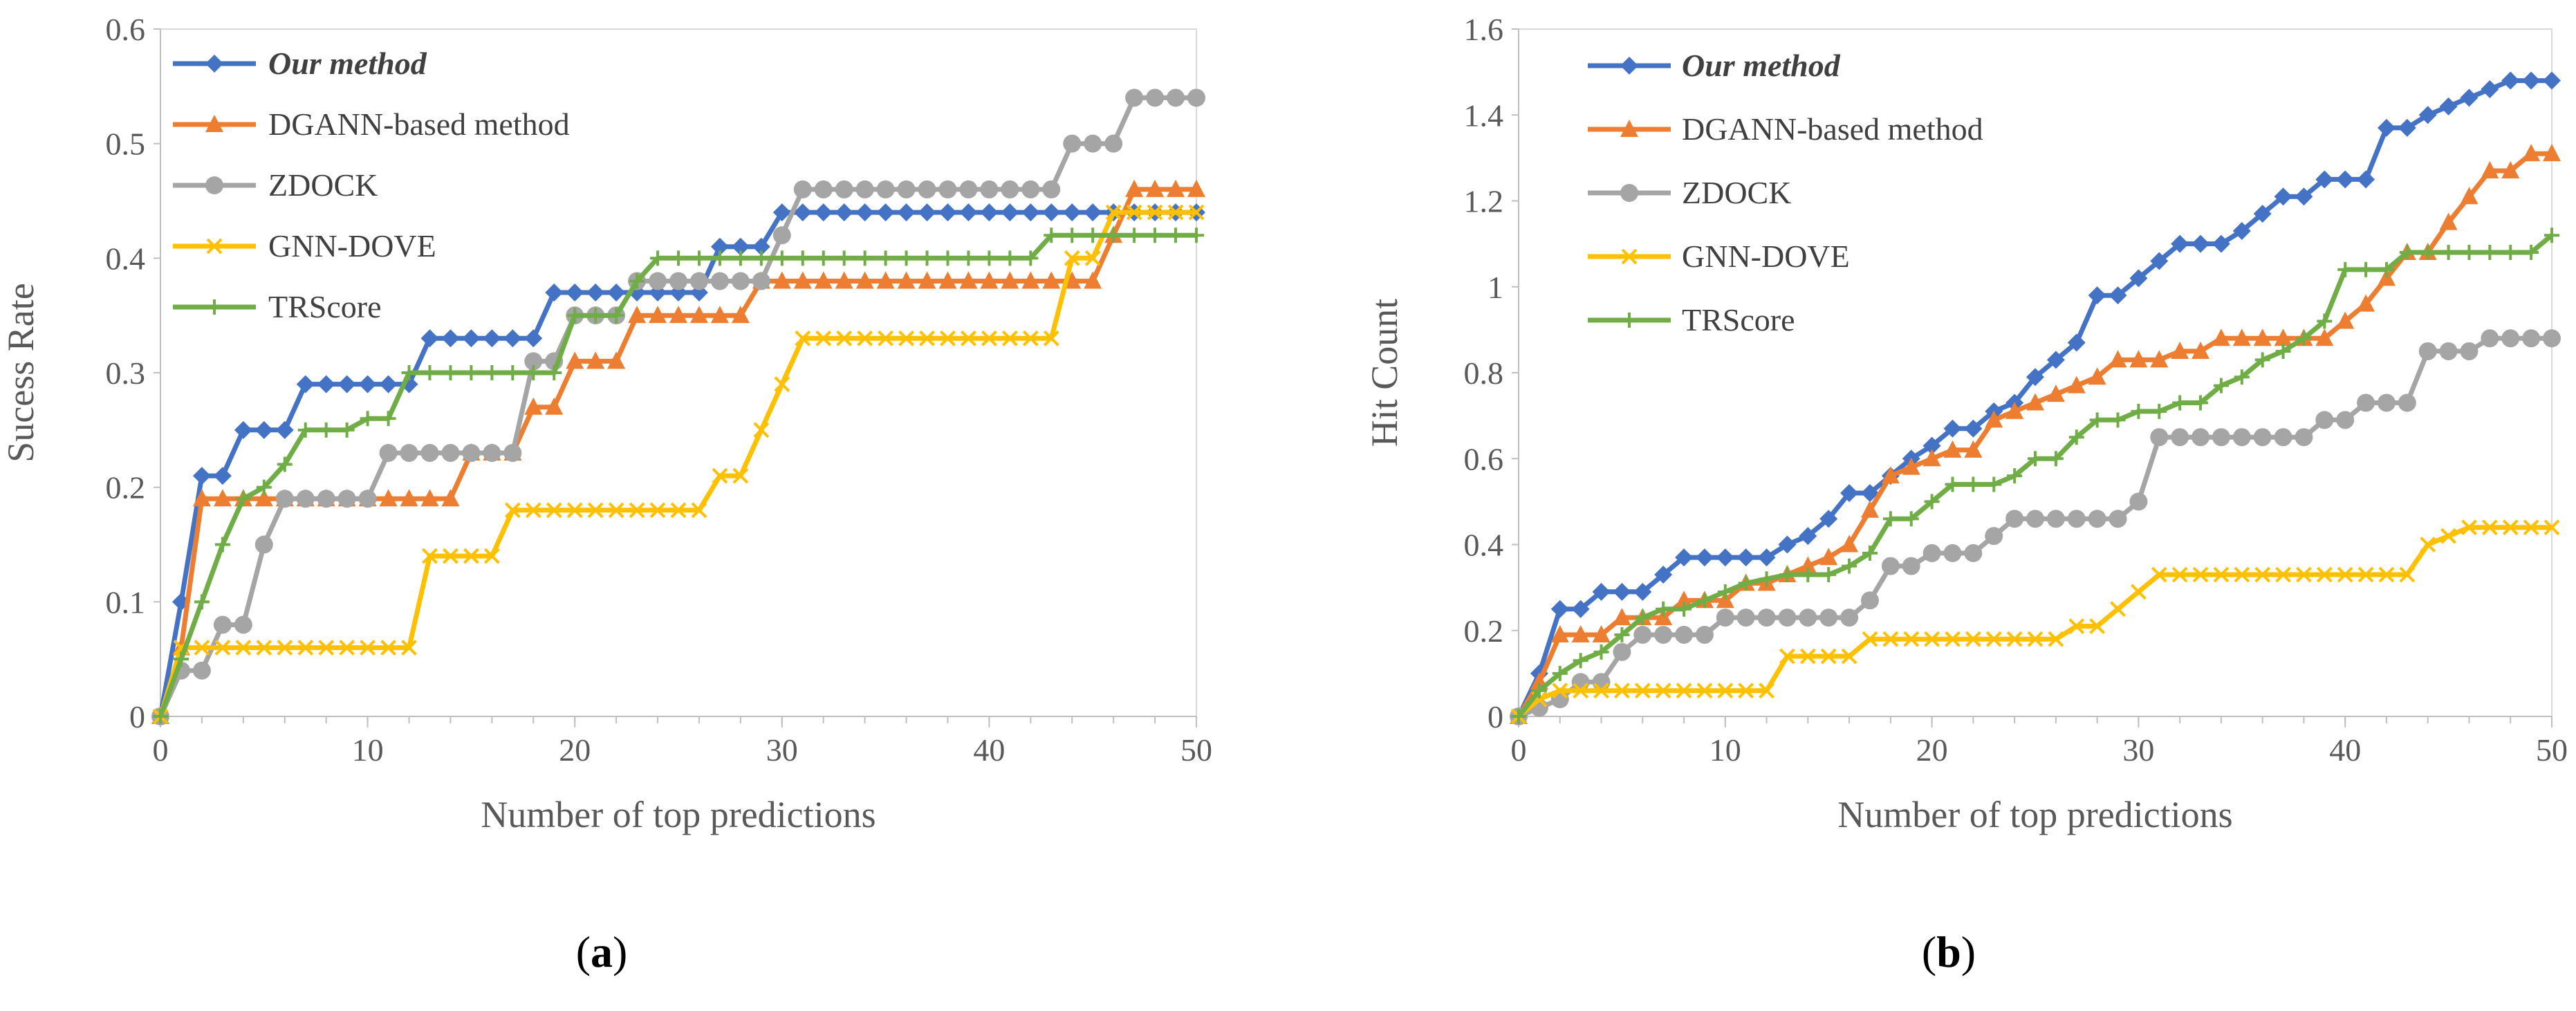 This screenshot has height=1011, width=2576. What do you see at coordinates (1484, 29) in the screenshot?
I see `y-tick-label: 1.6` at bounding box center [1484, 29].